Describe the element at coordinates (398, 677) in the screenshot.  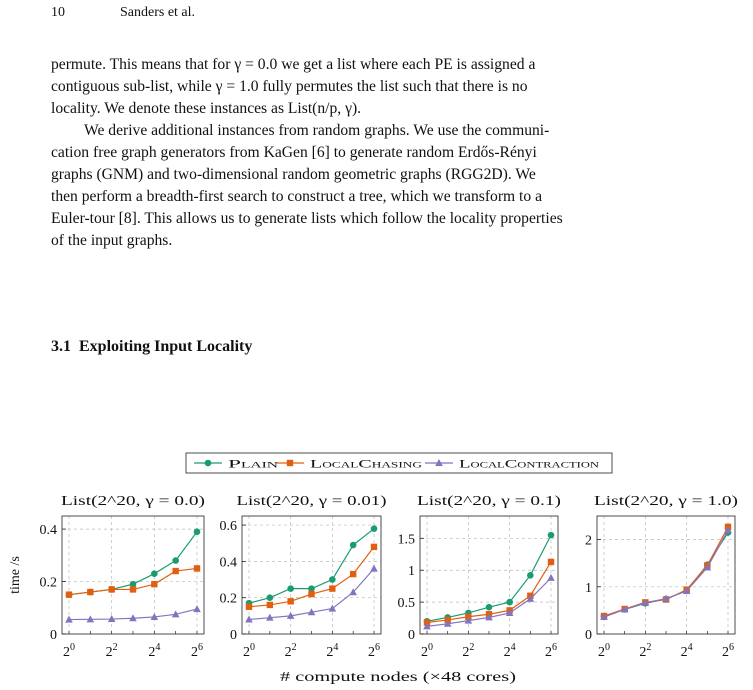
I see `x-axis-label: # compute nodes (×48 cores)` at that location.